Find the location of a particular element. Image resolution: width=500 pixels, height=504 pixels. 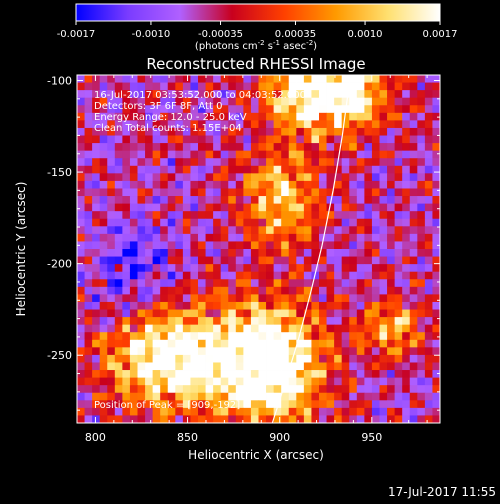

annotation-detectors: Detectors: 3F 6F 8F, Att 0 is located at coordinates (158, 106).